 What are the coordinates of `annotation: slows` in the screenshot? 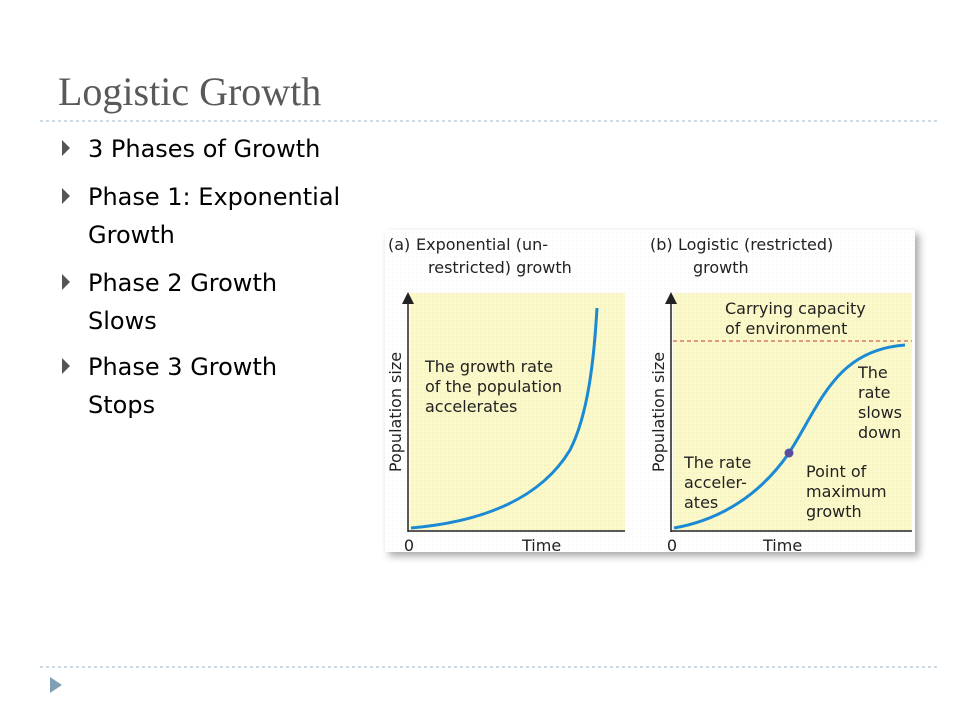 It's located at (880, 412).